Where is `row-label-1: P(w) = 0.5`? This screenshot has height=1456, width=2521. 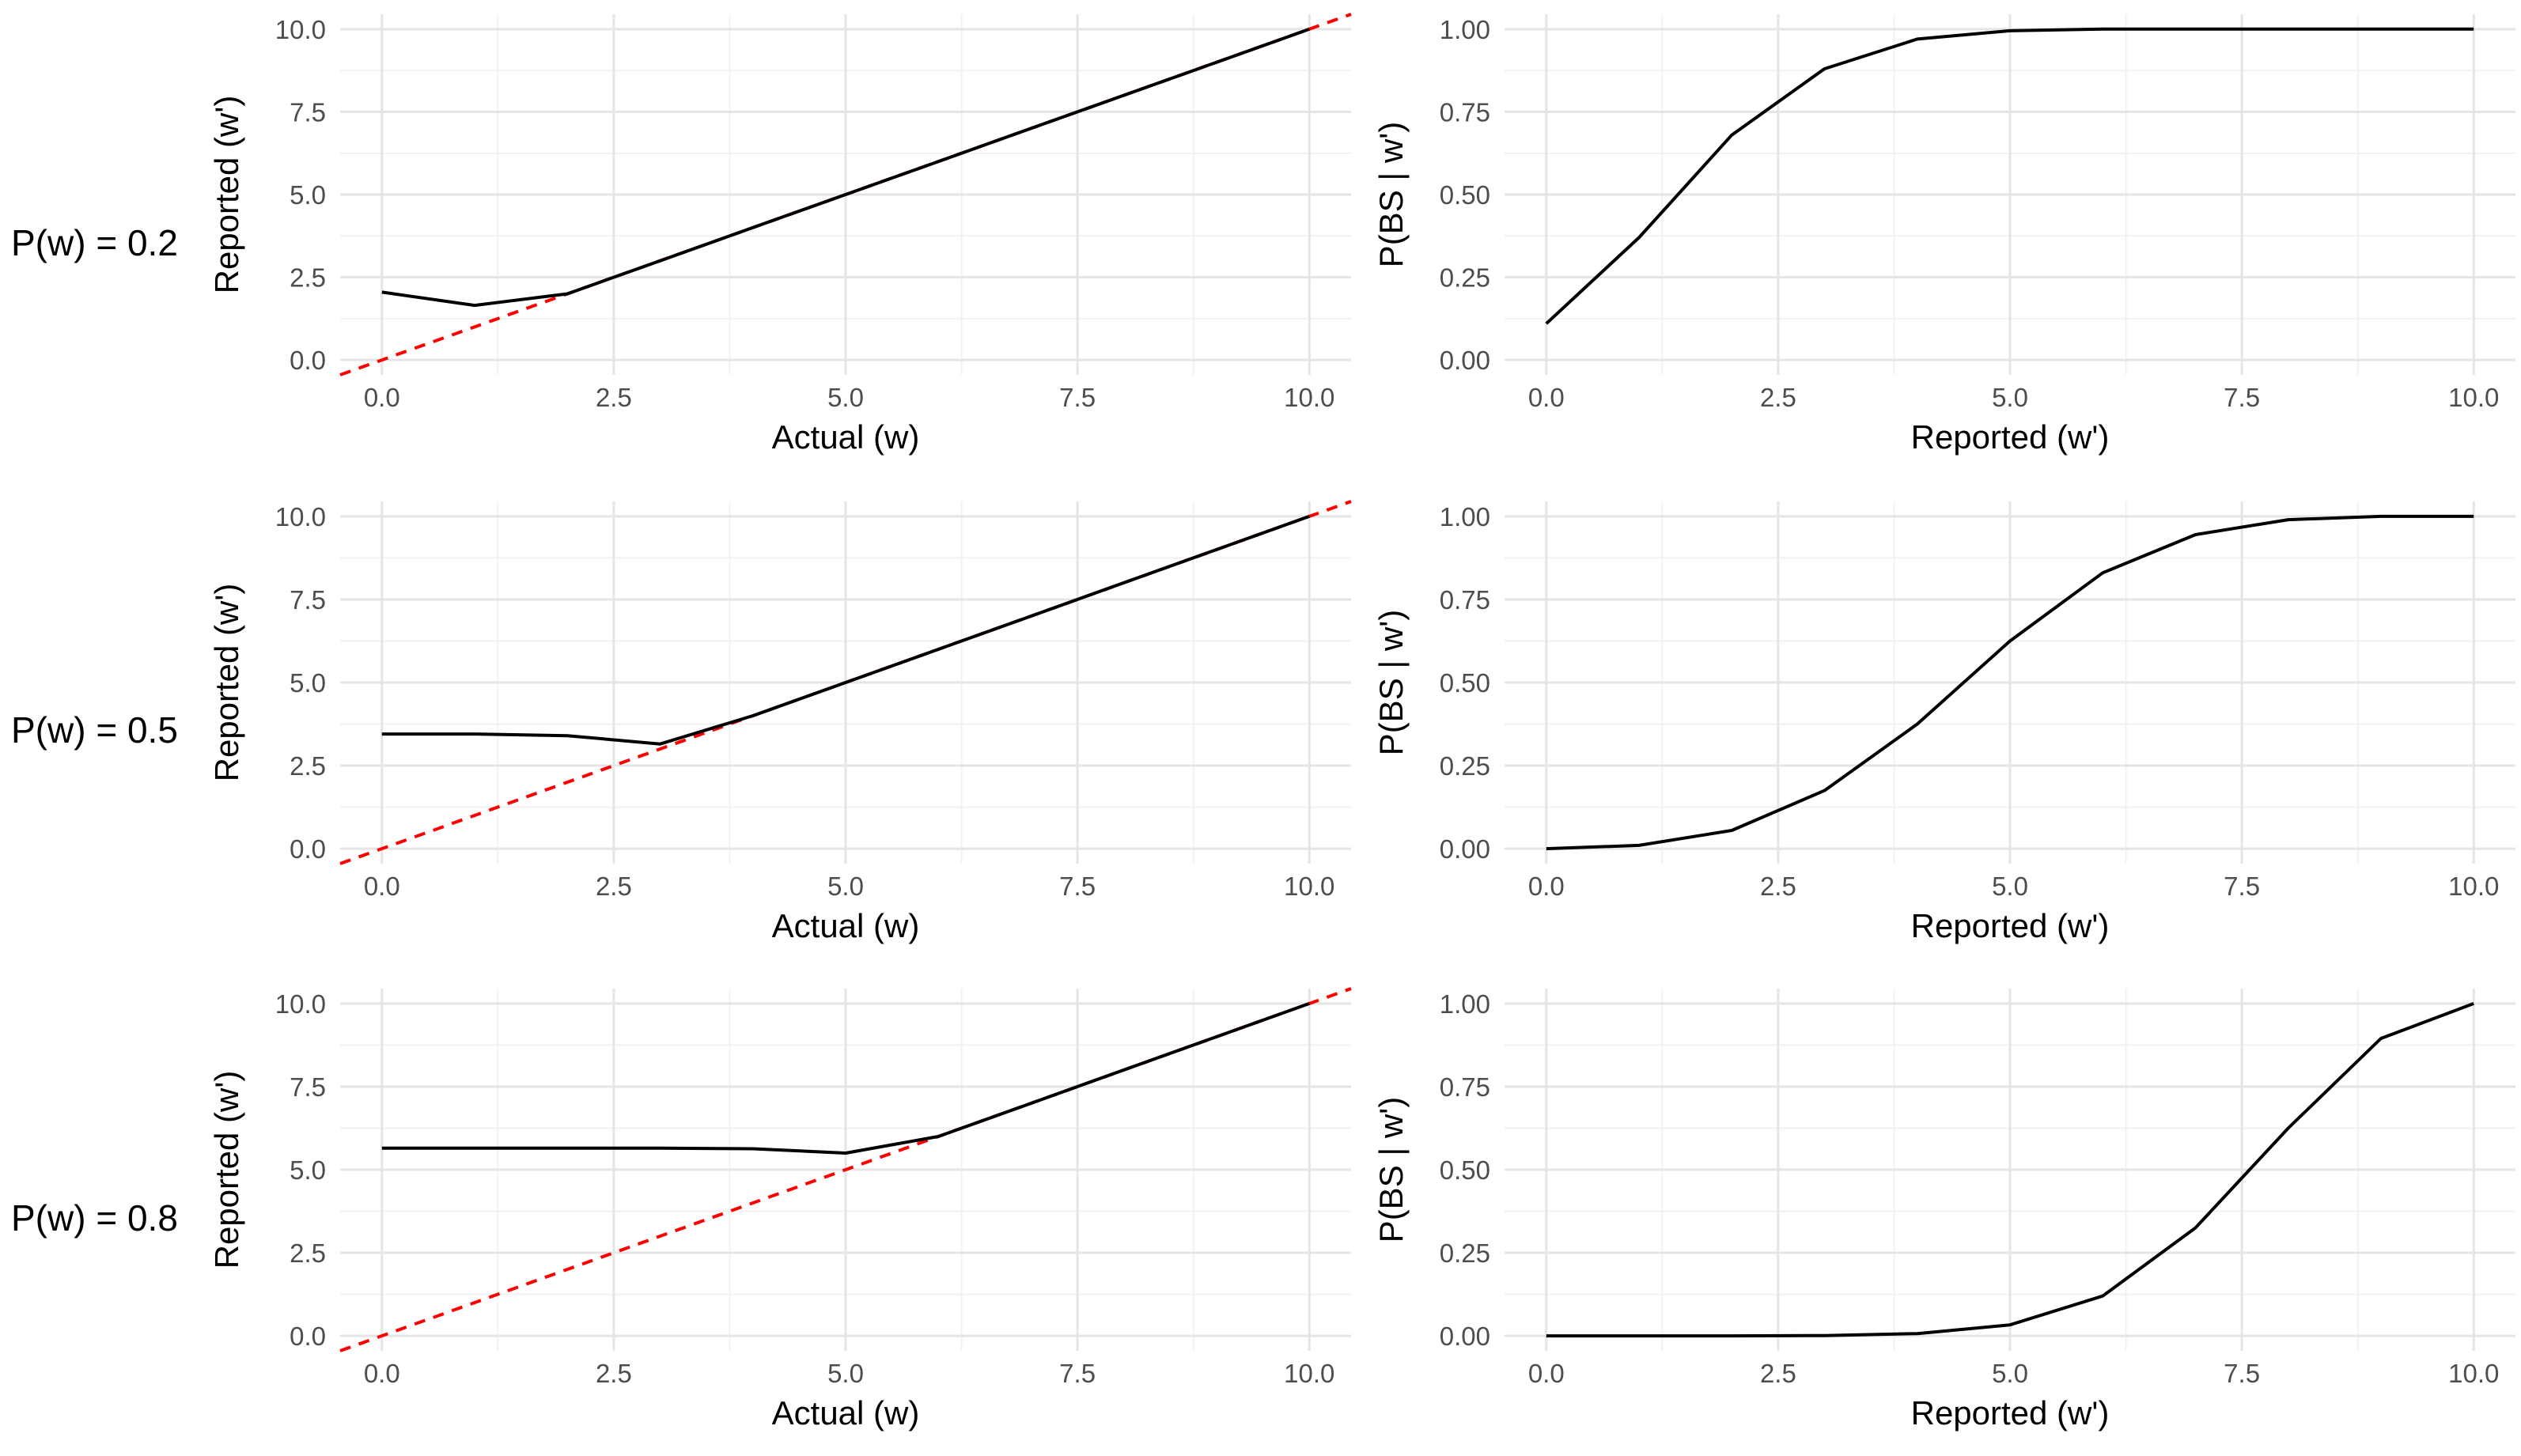
row-label-1: P(w) = 0.5 is located at coordinates (94, 730).